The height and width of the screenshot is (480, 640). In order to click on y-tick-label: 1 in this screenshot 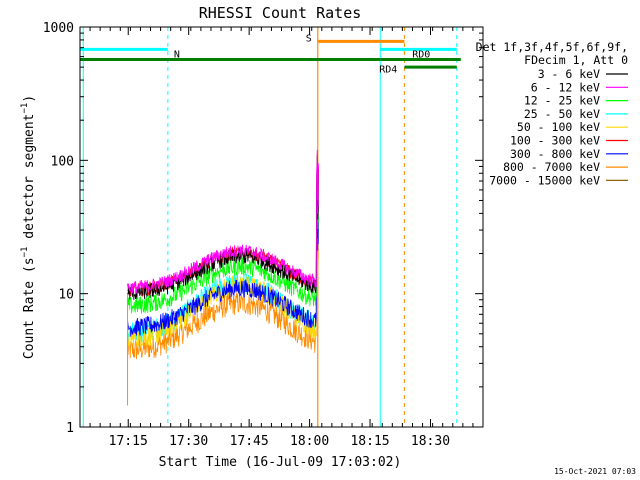, I will do `click(70, 428)`.